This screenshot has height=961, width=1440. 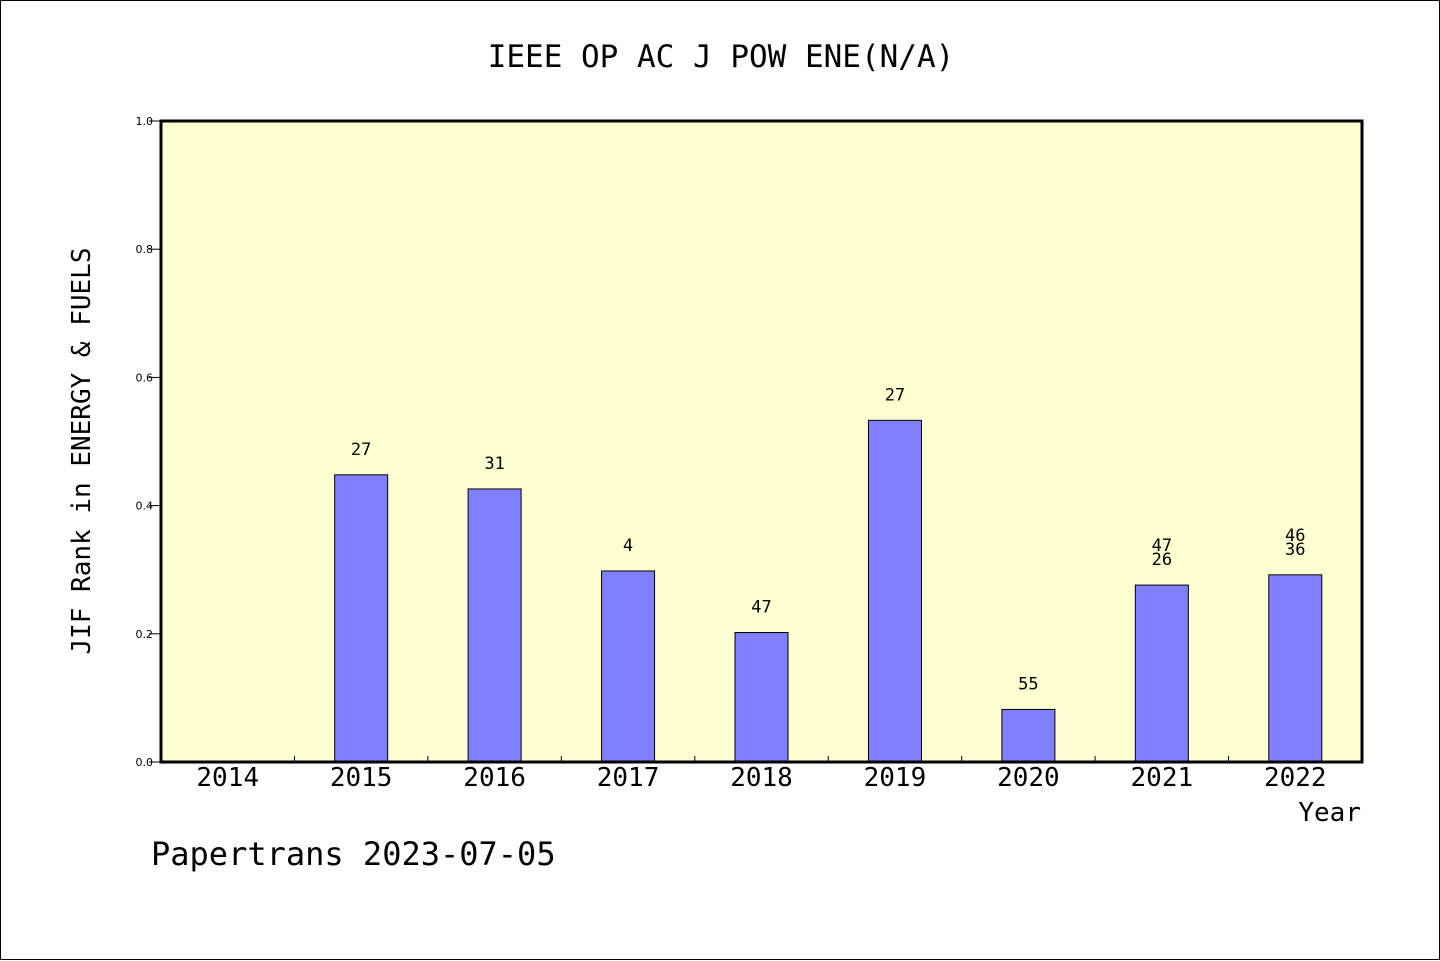 What do you see at coordinates (1162, 560) in the screenshot?
I see `bar-label-2021-2: 26` at bounding box center [1162, 560].